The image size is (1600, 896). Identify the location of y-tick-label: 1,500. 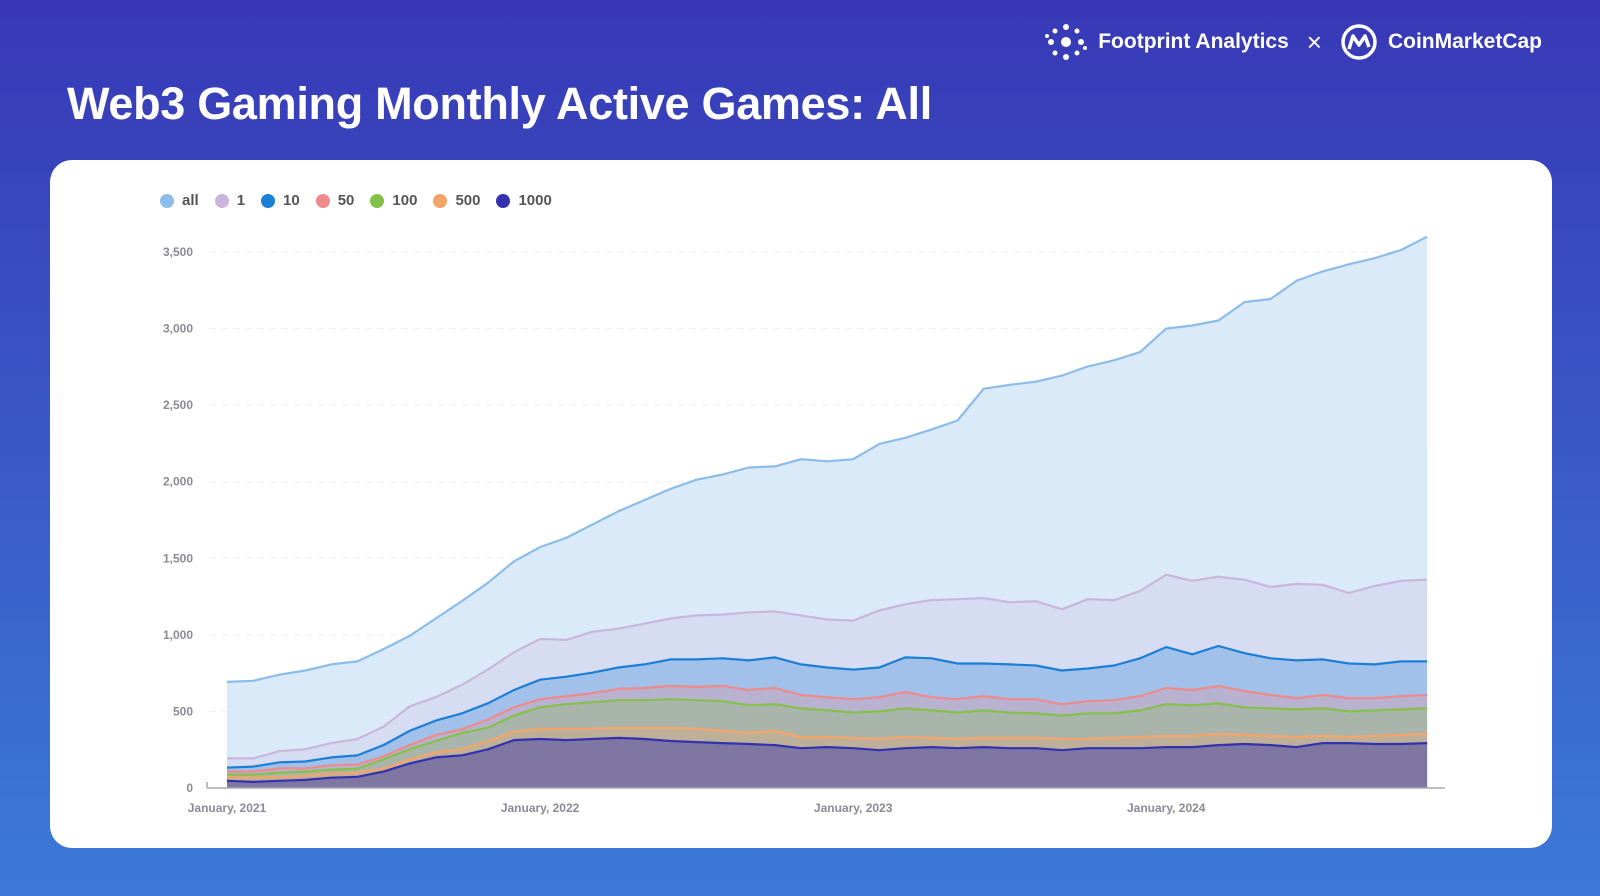
(178, 558).